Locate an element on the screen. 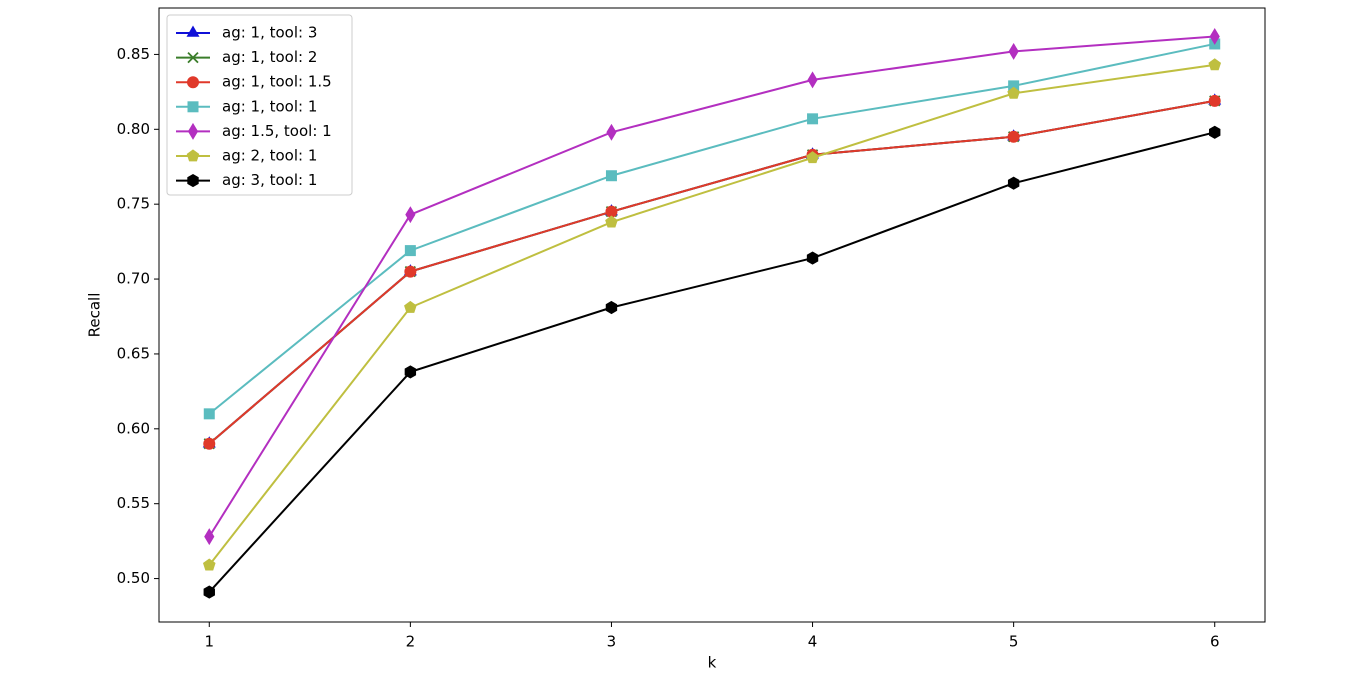 Image resolution: width=1351 pixels, height=677 pixels. legend-frame is located at coordinates (259, 105).